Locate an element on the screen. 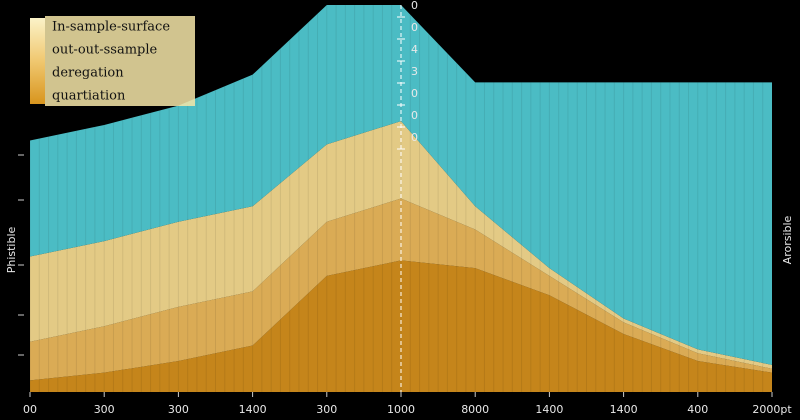 This screenshot has height=420, width=800. y-axis-label-right: Arorsible is located at coordinates (787, 239).